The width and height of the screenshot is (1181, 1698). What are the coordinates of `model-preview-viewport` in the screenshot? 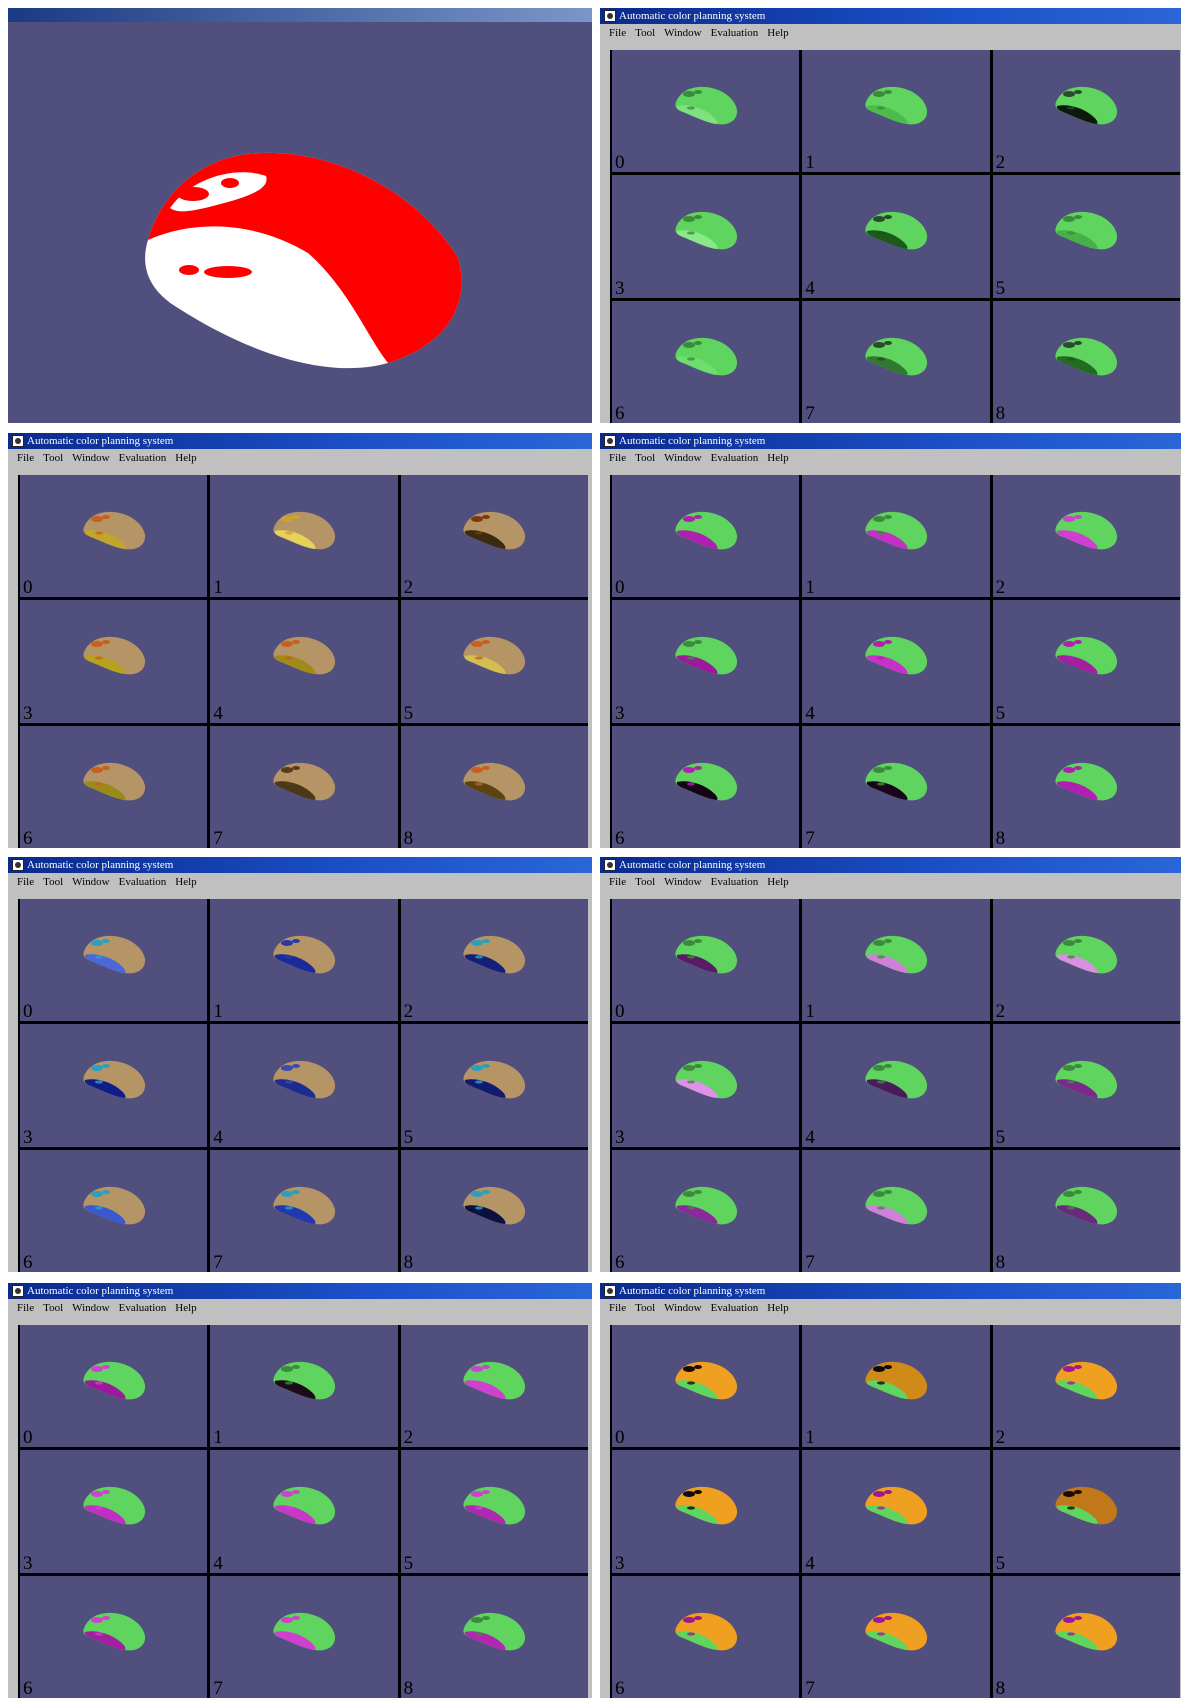 It's located at (300, 215).